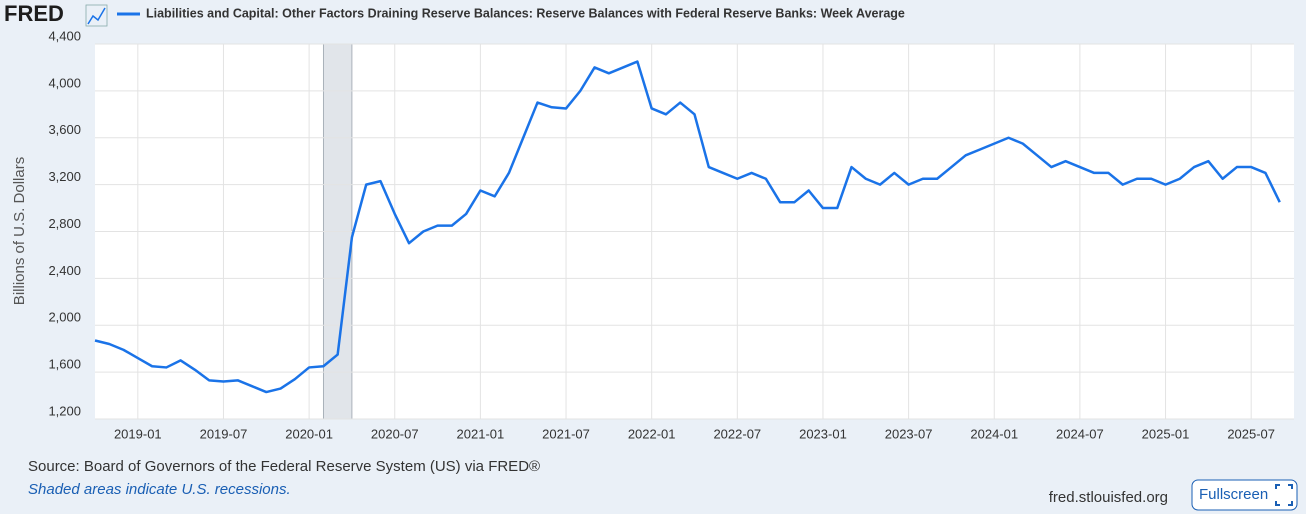 Image resolution: width=1306 pixels, height=514 pixels. Describe the element at coordinates (1080, 433) in the screenshot. I see `x-tick-label: 2024-07` at that location.